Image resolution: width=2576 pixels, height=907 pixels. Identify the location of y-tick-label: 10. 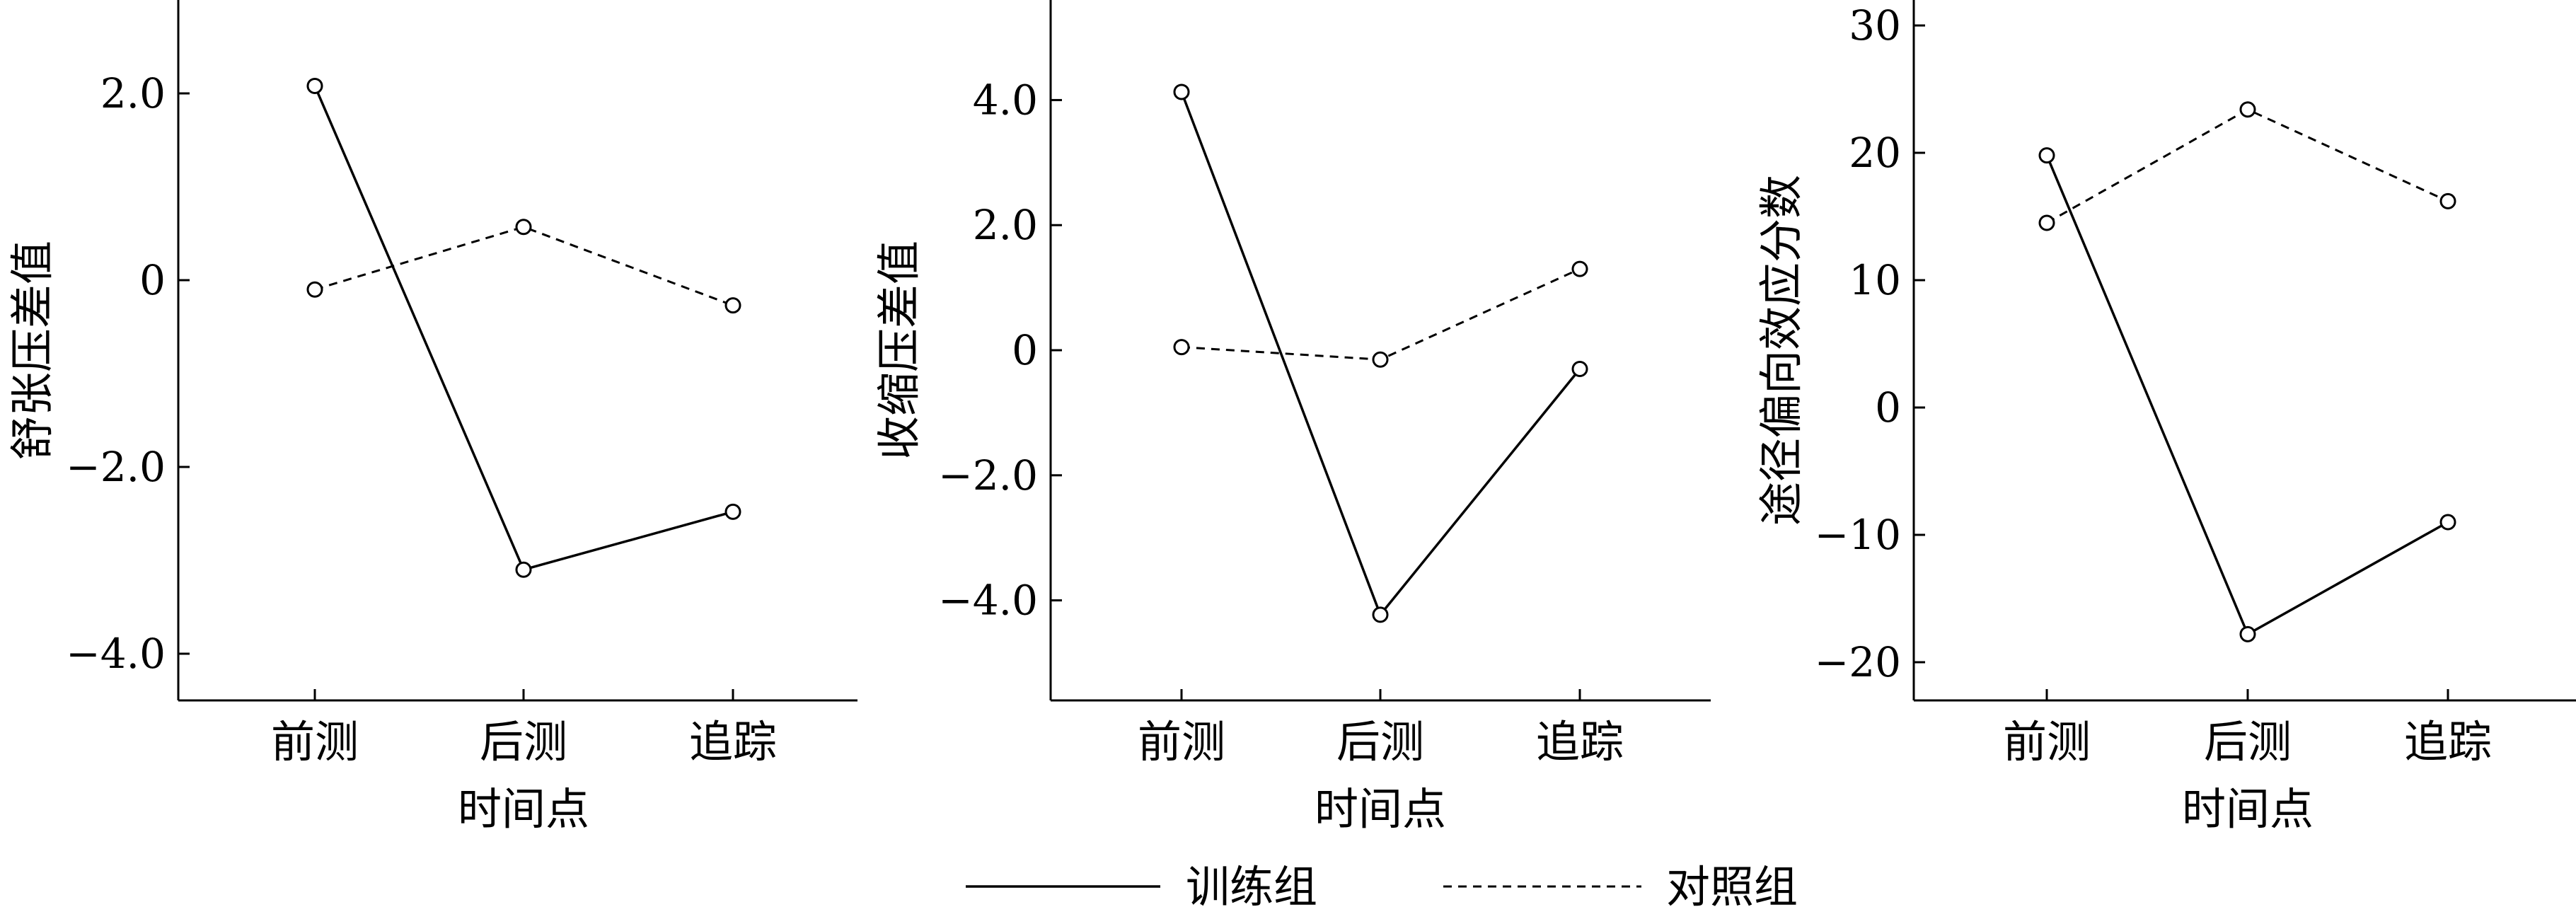
(1875, 280).